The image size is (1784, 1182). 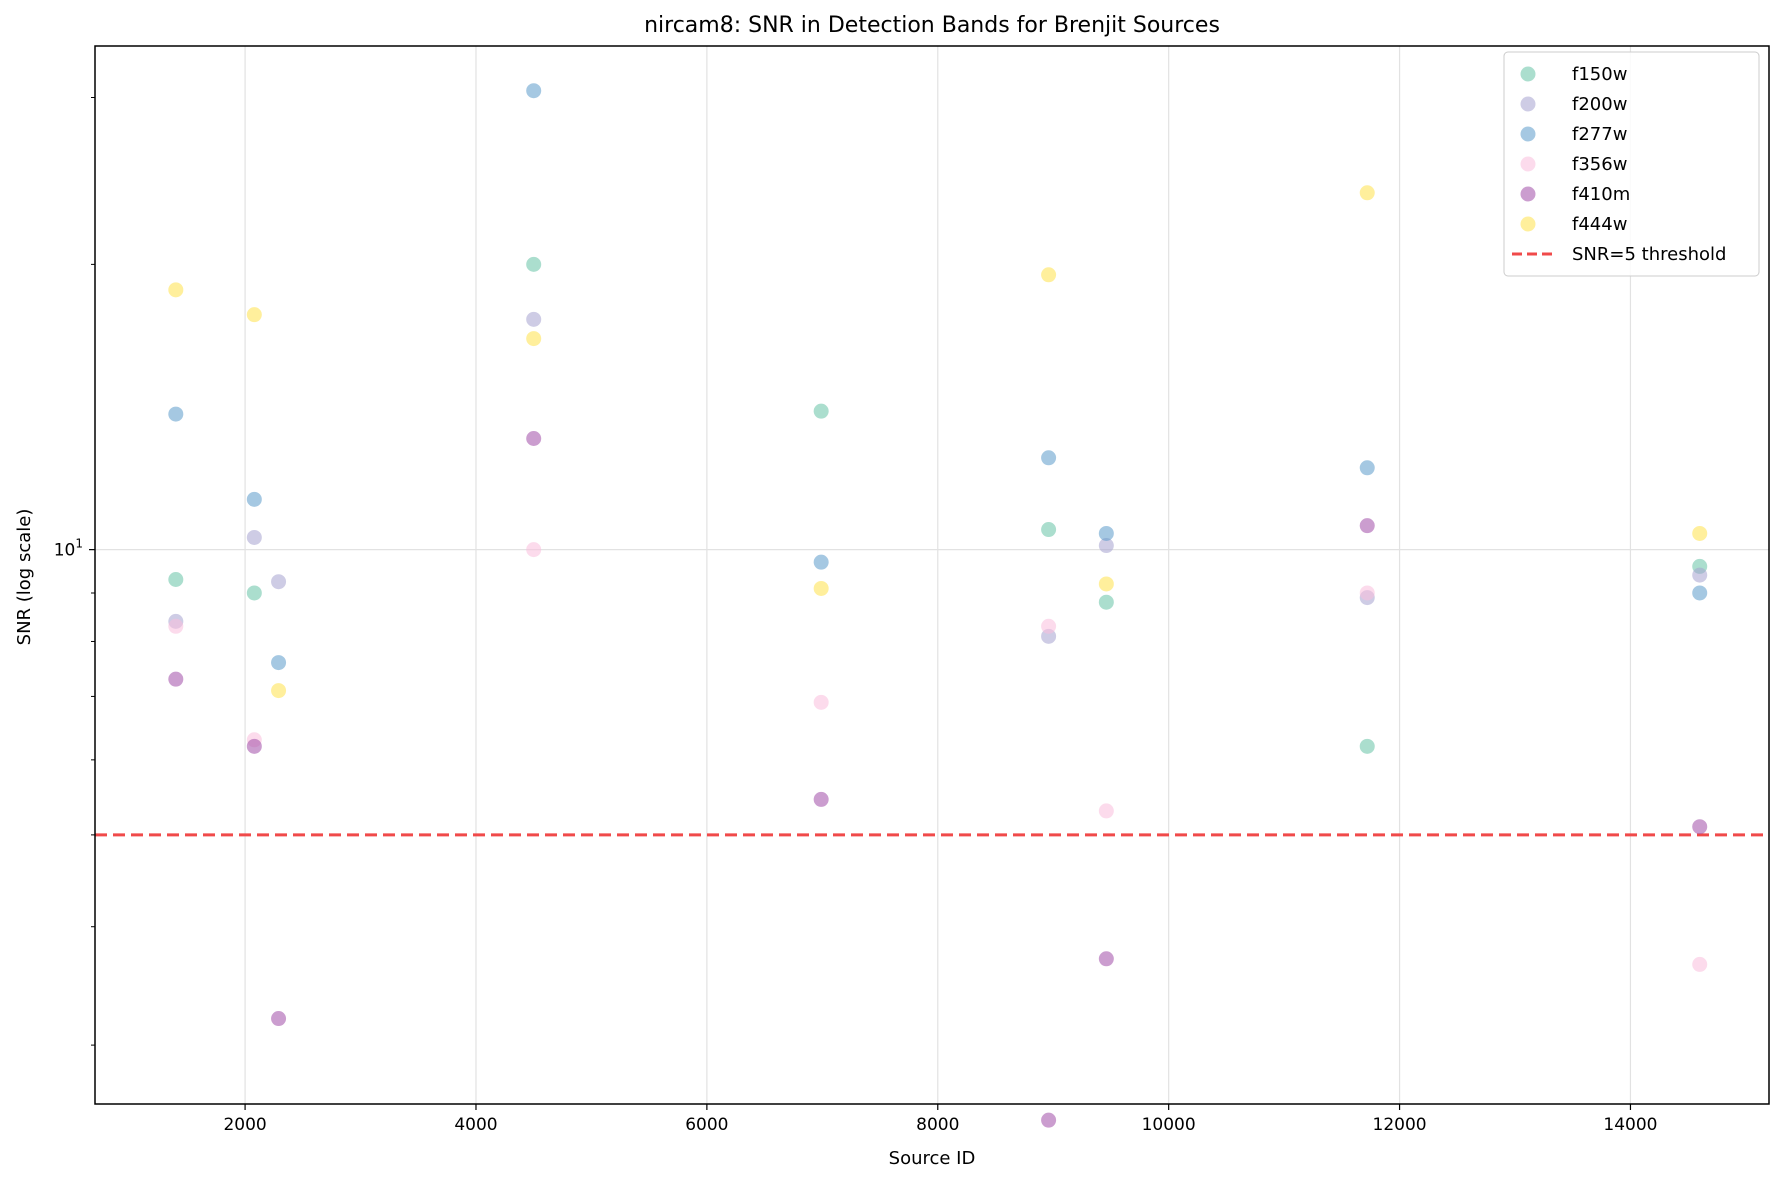 I want to click on legend-marker-f444w, so click(x=1528, y=224).